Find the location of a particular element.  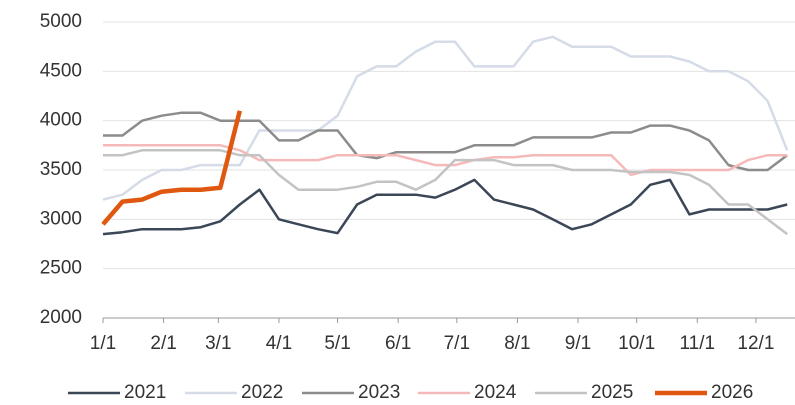

legend-label: 2022 is located at coordinates (262, 392).